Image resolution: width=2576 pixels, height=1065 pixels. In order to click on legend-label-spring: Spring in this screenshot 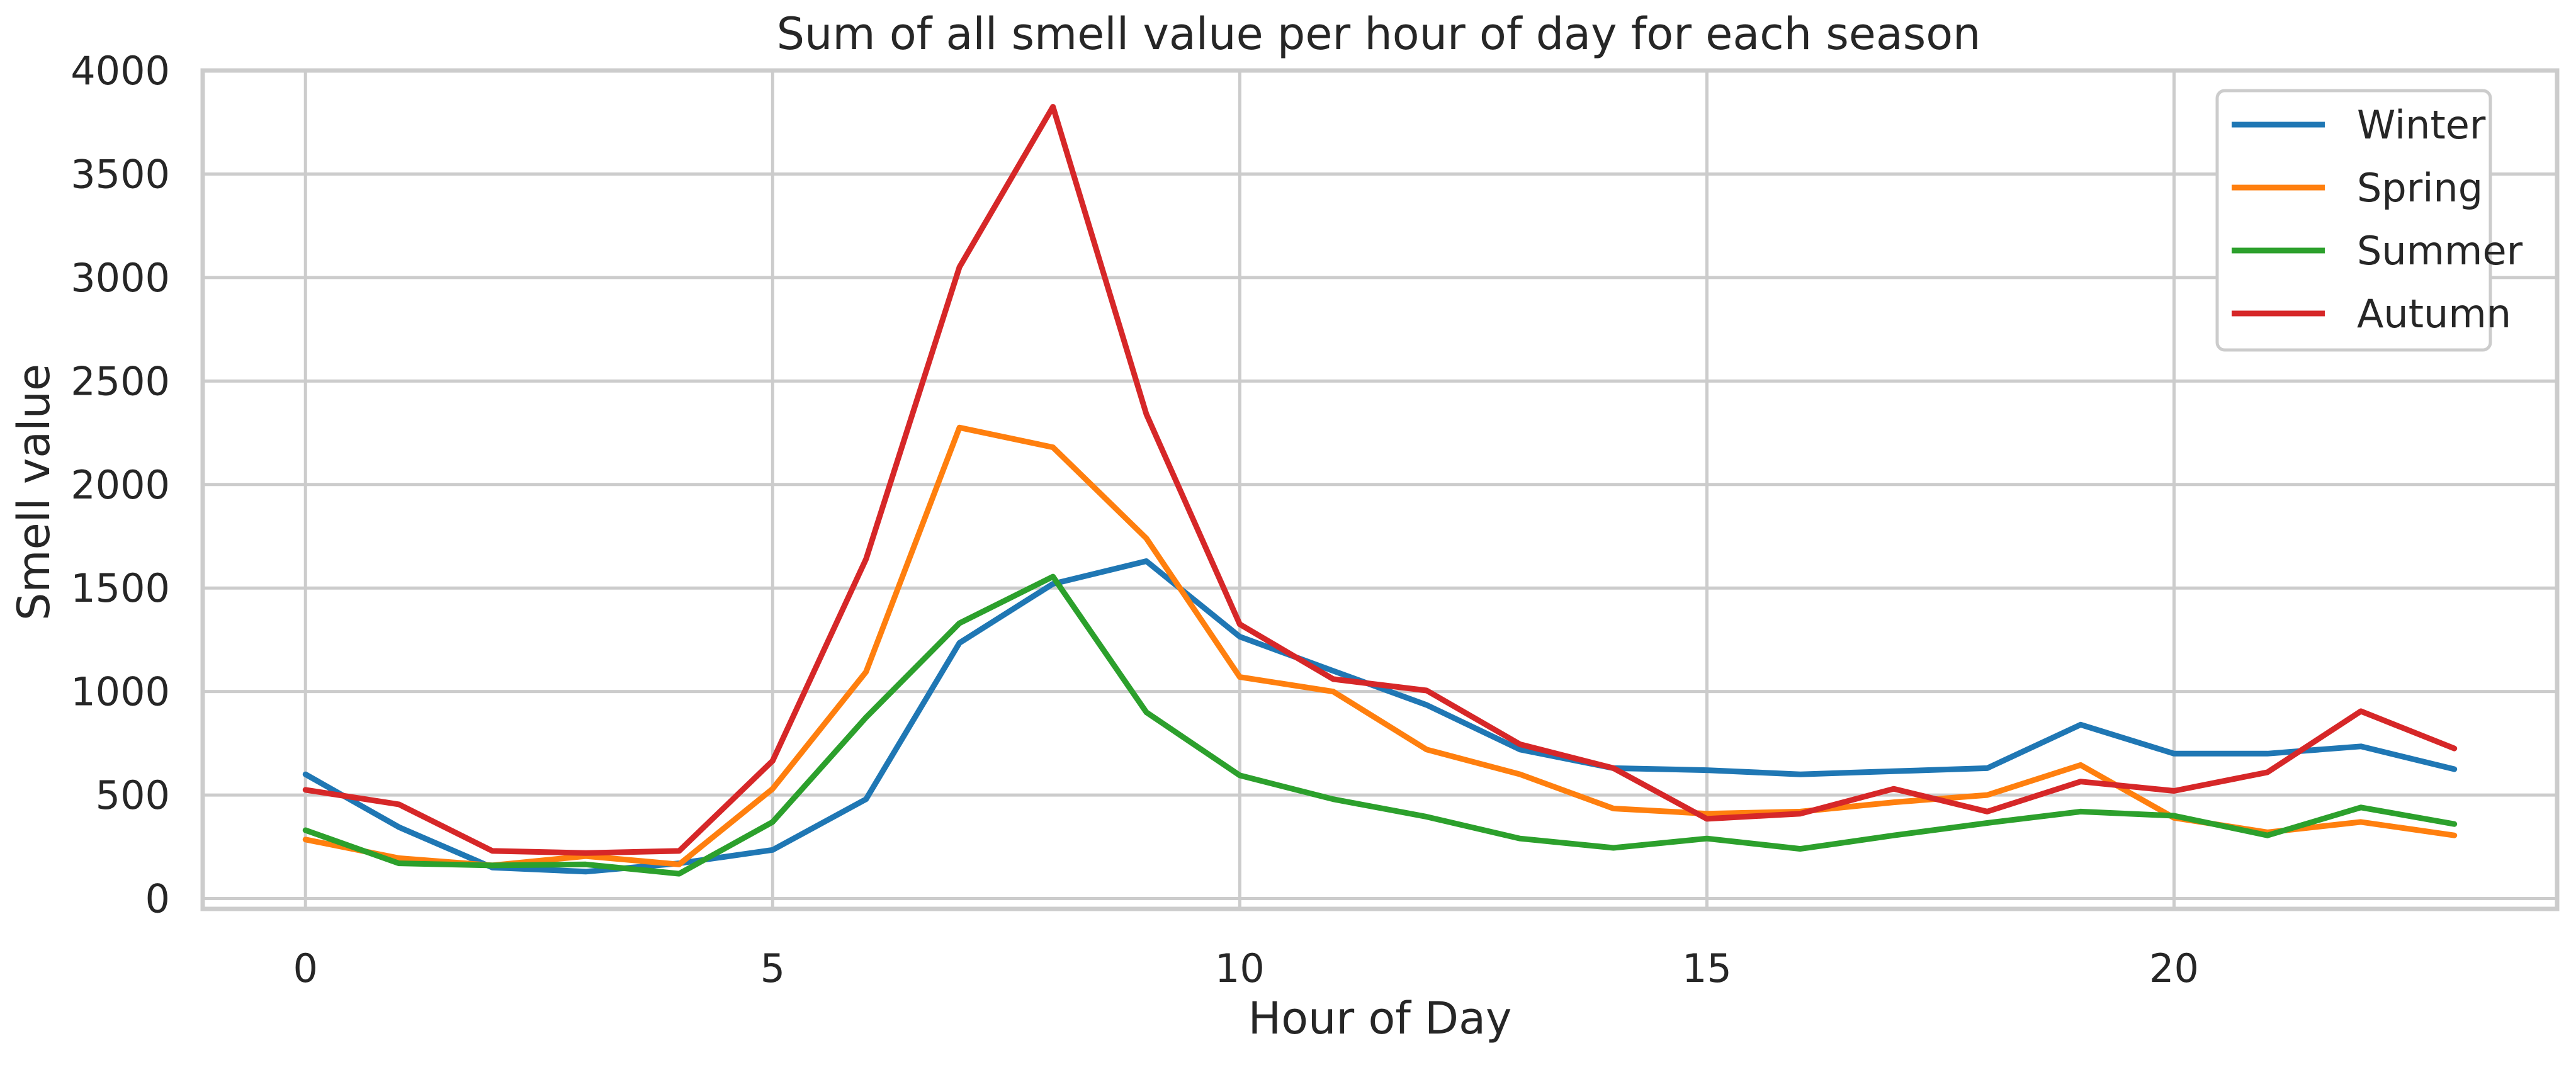, I will do `click(2420, 188)`.